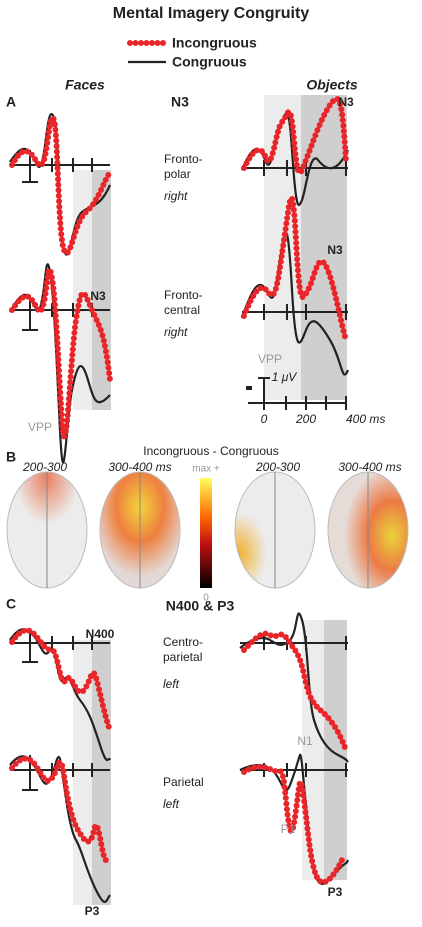 The image size is (422, 927). I want to click on scale-tick: 200, so click(305, 419).